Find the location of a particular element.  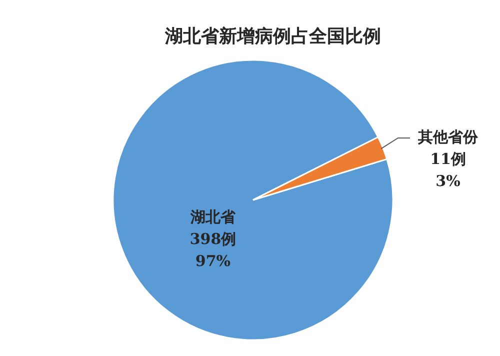

chart-title: 湖北省新增病例占全国比例 is located at coordinates (272, 36).